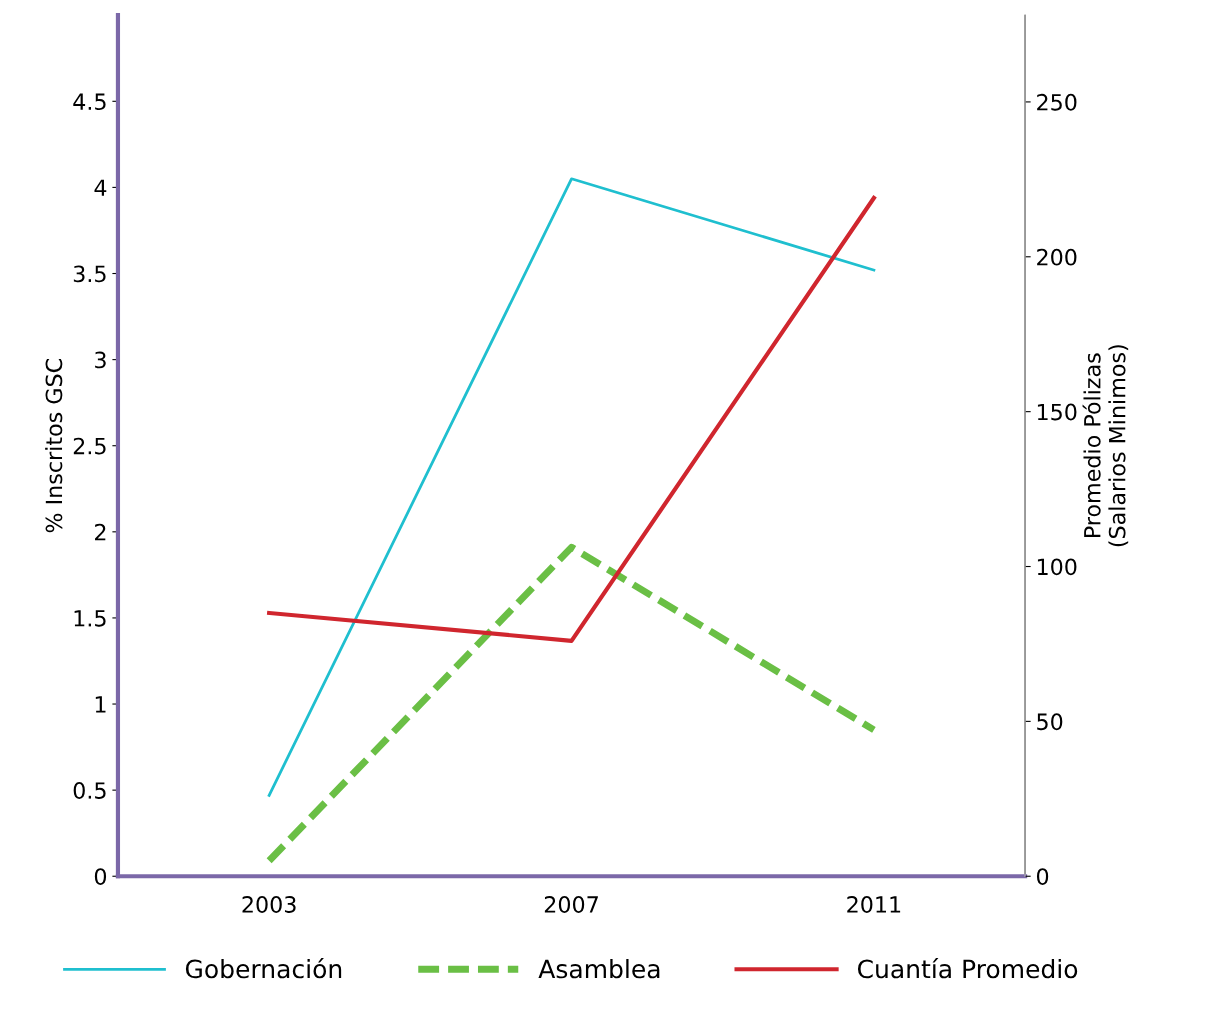 Image resolution: width=1216 pixels, height=1013 pixels. Describe the element at coordinates (263, 968) in the screenshot. I see `legend-label: Gobernación` at that location.